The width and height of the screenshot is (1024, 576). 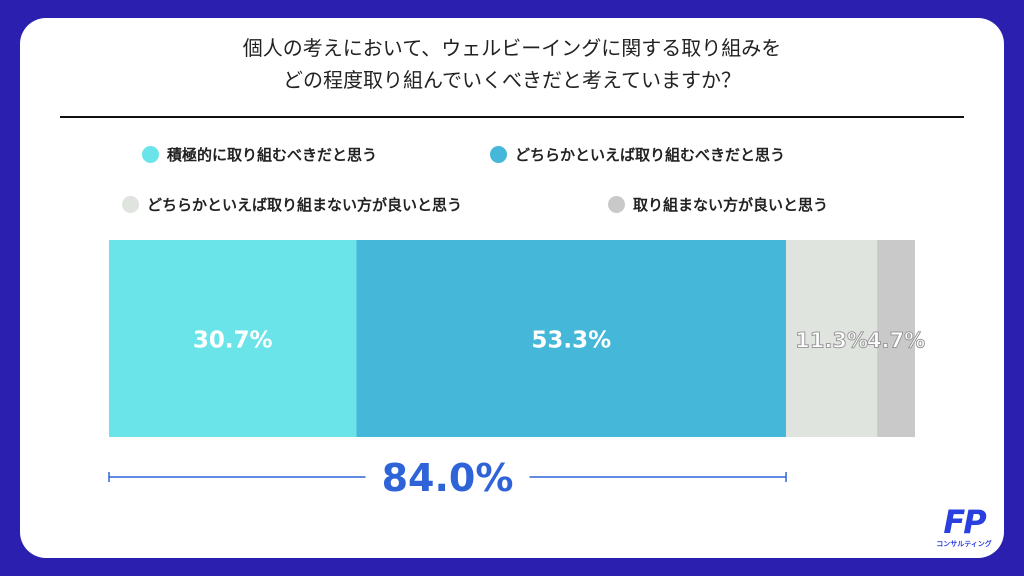 I want to click on data-label-2: 53.3%, so click(x=571, y=341).